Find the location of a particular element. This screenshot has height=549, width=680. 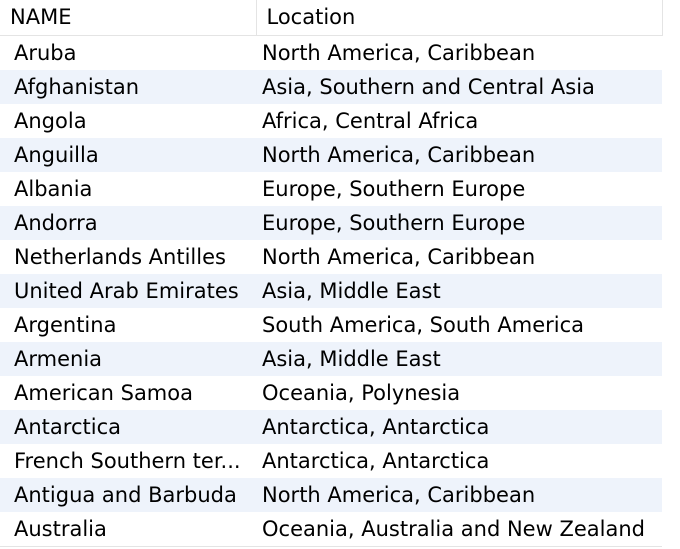

cell-name: American Samoa is located at coordinates (128, 393).